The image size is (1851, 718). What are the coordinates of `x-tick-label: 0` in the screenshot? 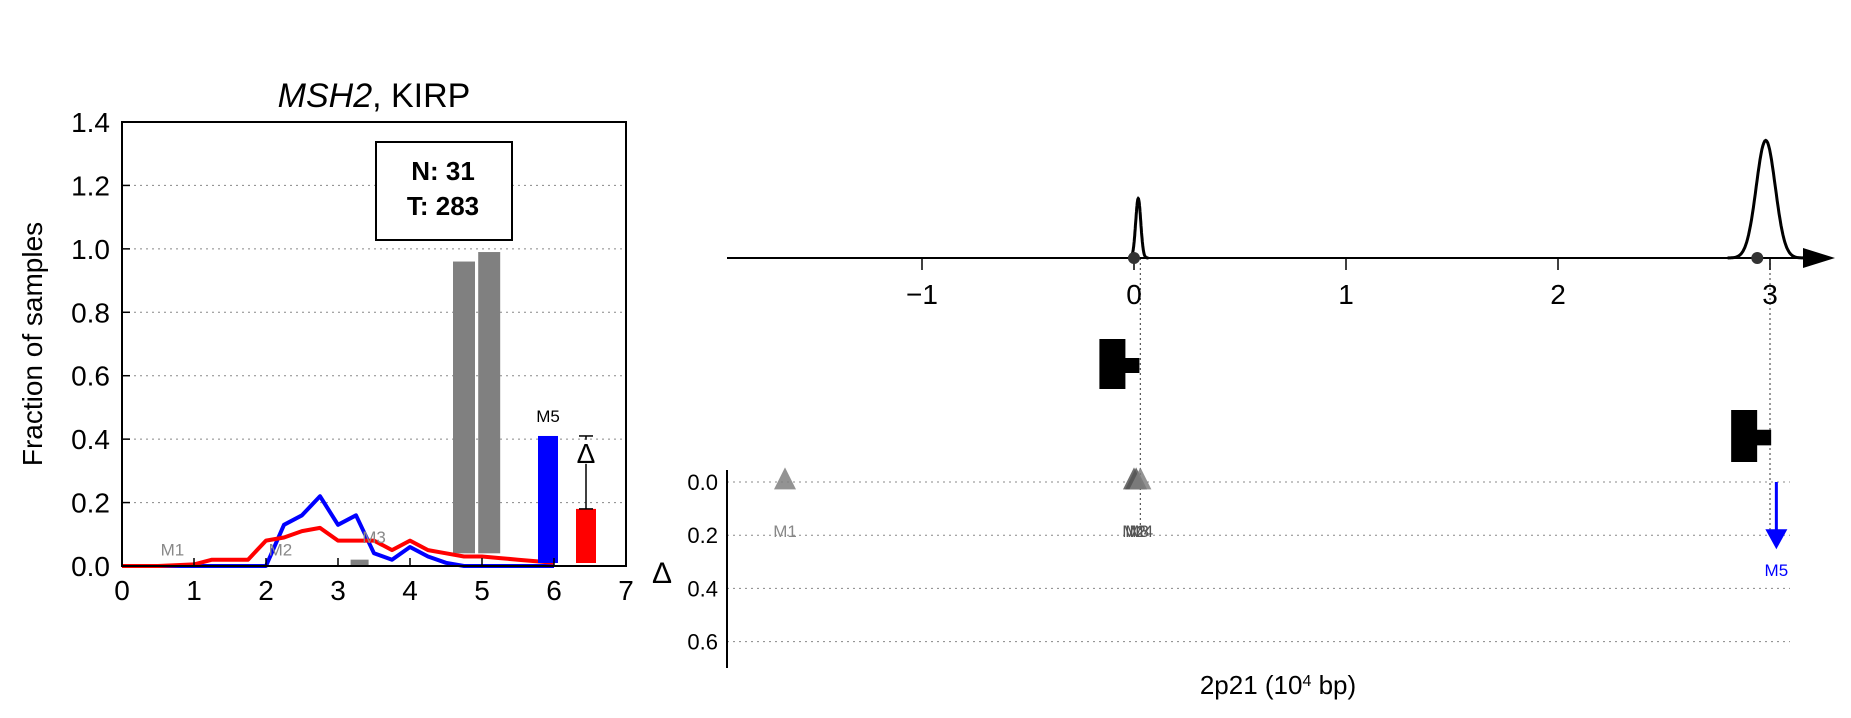 It's located at (122, 590).